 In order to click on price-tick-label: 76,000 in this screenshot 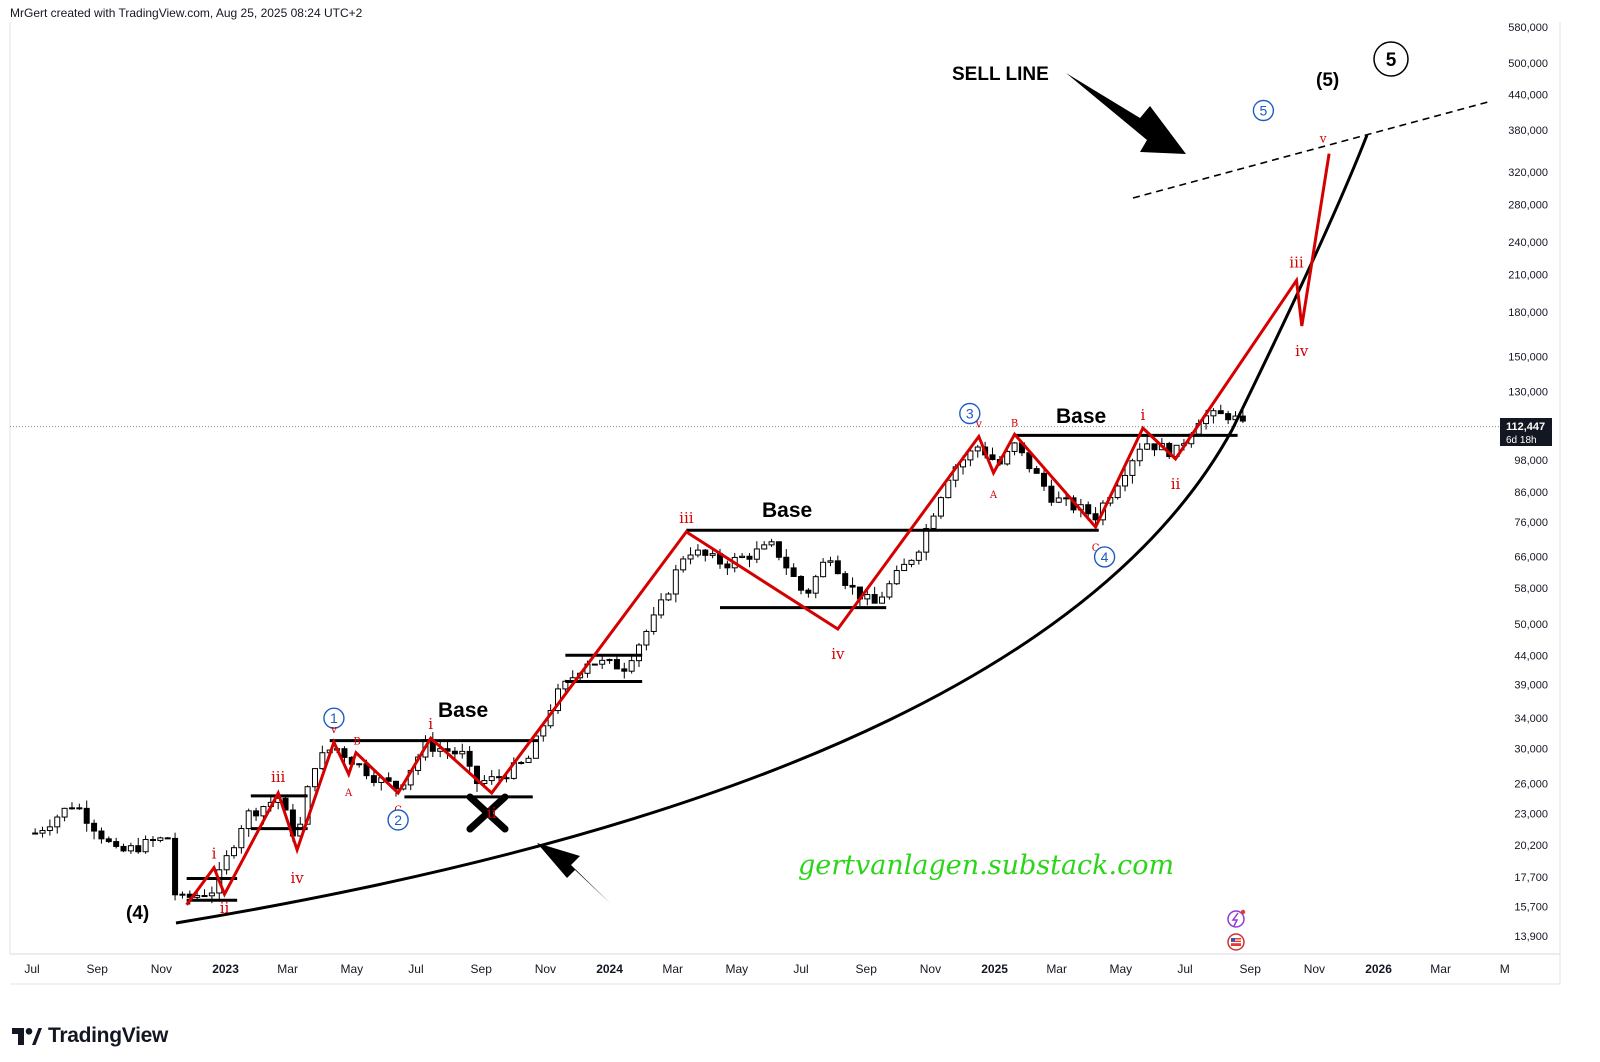, I will do `click(1531, 523)`.